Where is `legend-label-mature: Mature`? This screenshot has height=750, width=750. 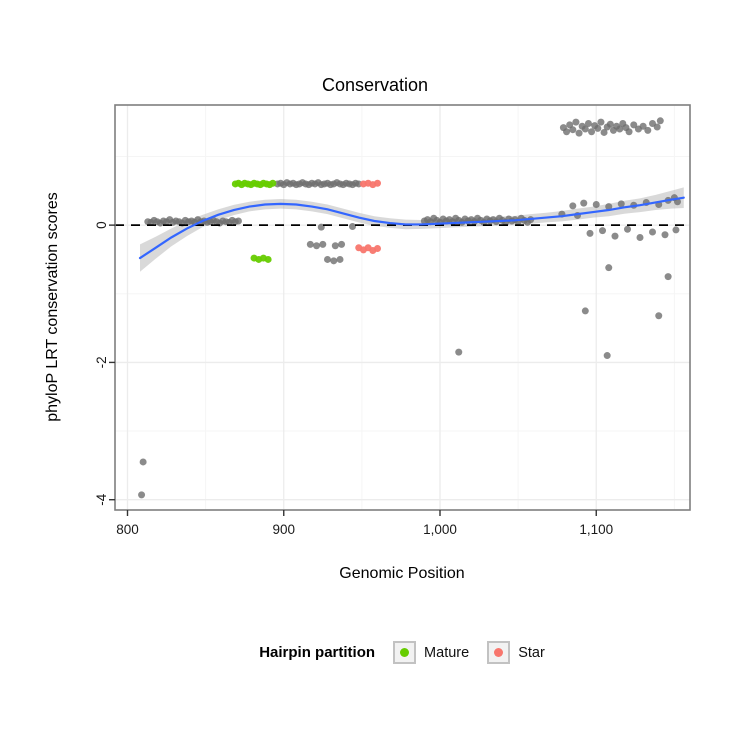
legend-label-mature: Mature is located at coordinates (447, 652).